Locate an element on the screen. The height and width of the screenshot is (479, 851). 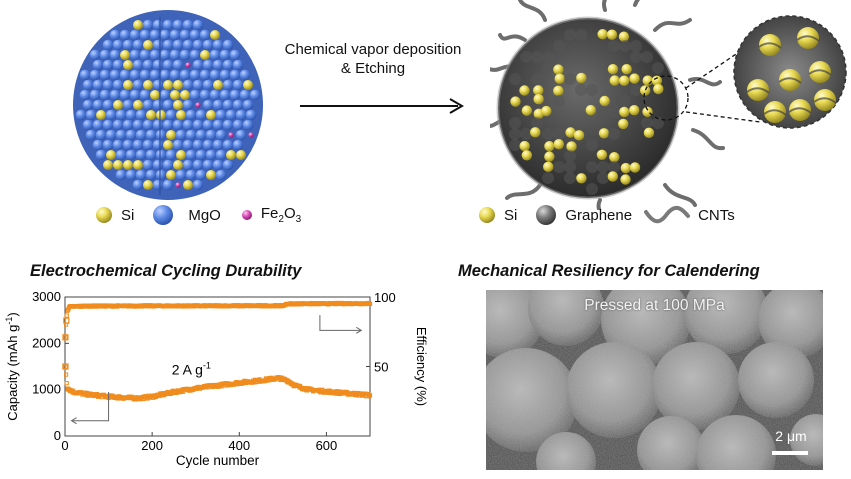
x-tick-label: 0 is located at coordinates (64, 445).